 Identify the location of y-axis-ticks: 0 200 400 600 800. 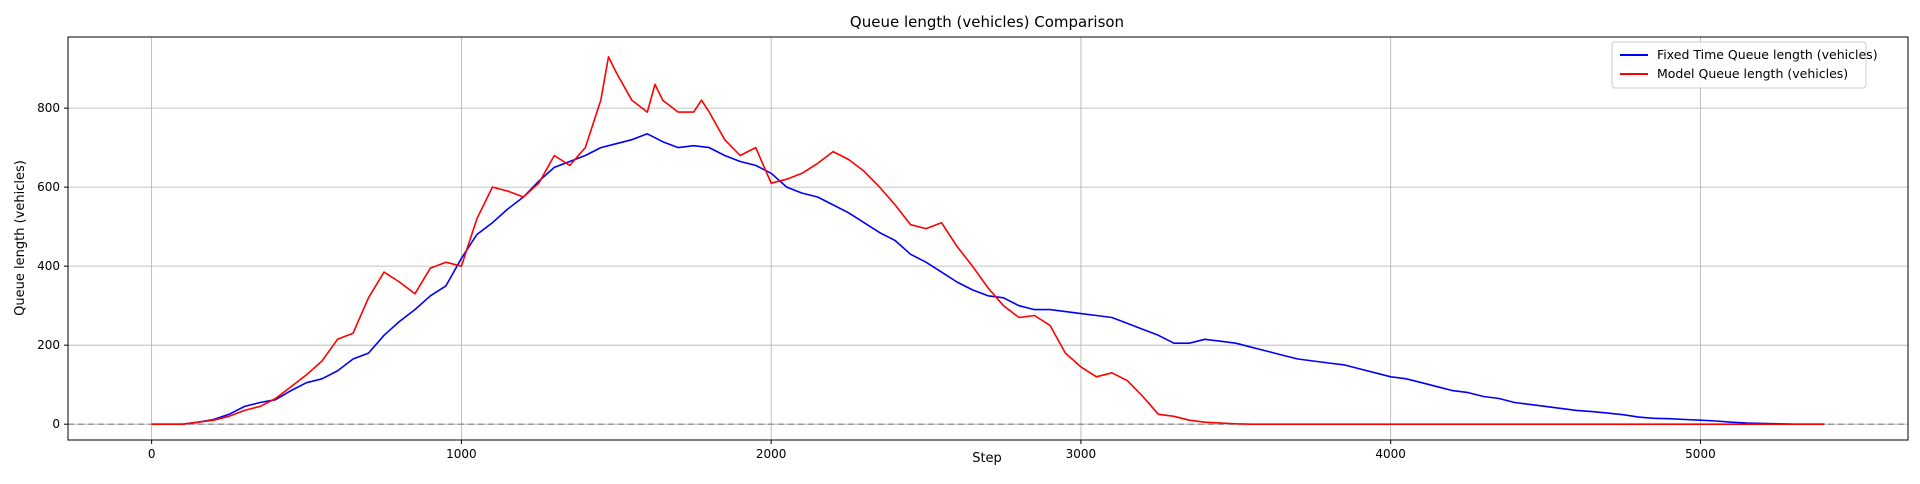
(52, 266).